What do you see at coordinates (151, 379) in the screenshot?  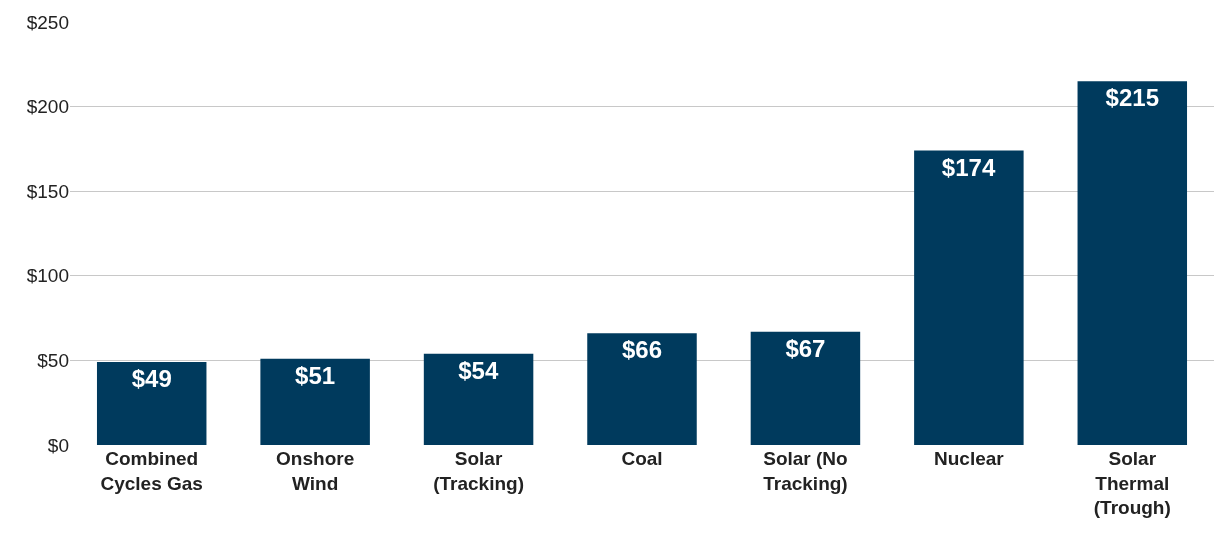 I see `data-label: $49` at bounding box center [151, 379].